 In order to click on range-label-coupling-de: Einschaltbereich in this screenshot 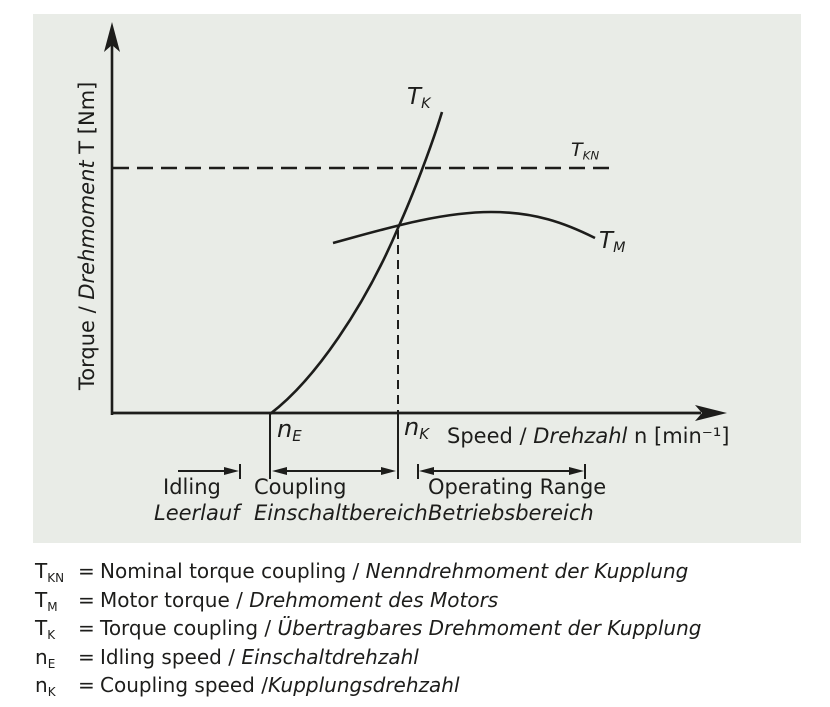, I will do `click(341, 513)`.